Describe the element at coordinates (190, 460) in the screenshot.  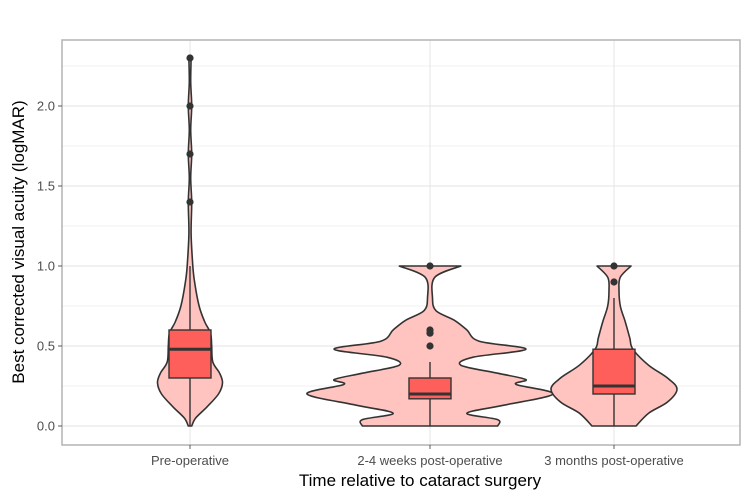
I see `x-tick-label: Pre-operative` at that location.